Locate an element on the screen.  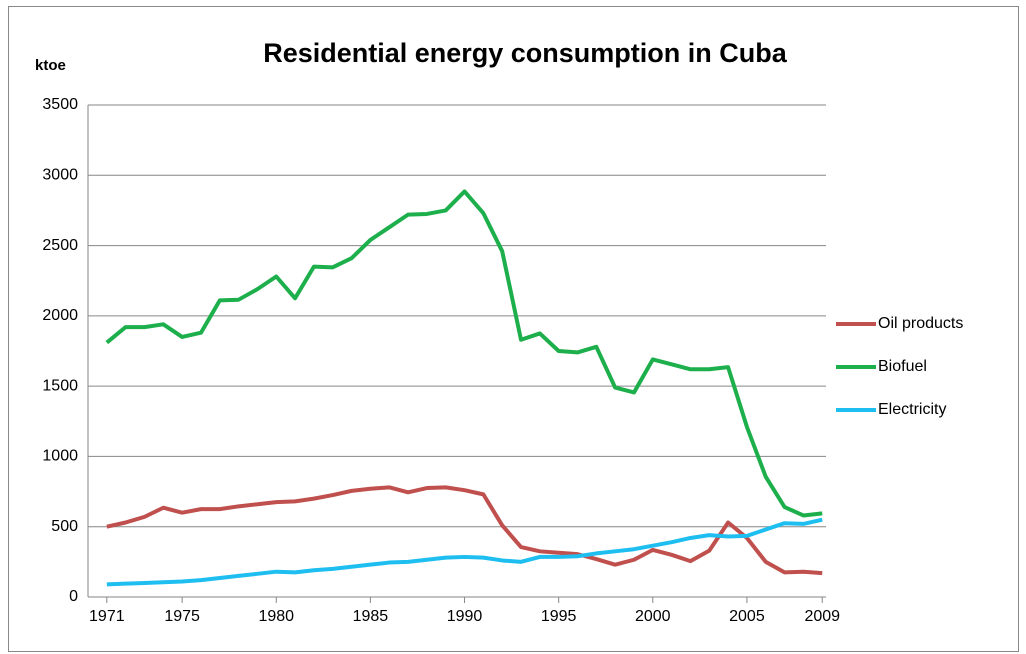
x-tick-label: 1971 is located at coordinates (107, 616).